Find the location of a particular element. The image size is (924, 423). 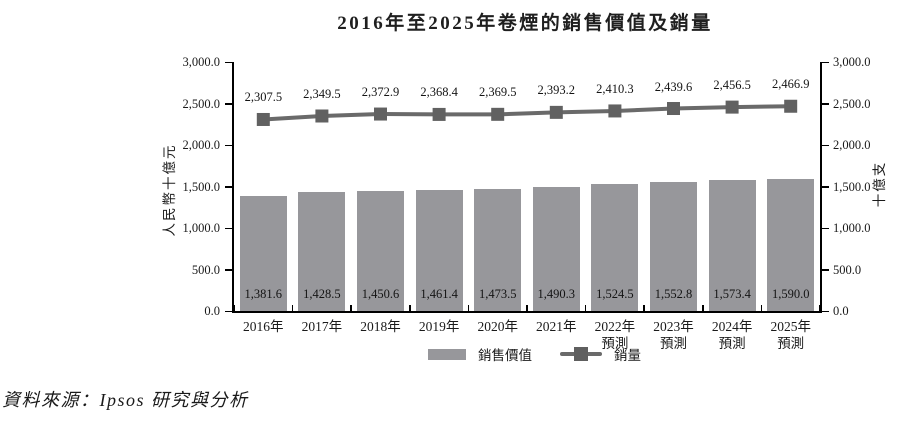

y-axis-tick-label-left: 500.0 is located at coordinates (205, 269).